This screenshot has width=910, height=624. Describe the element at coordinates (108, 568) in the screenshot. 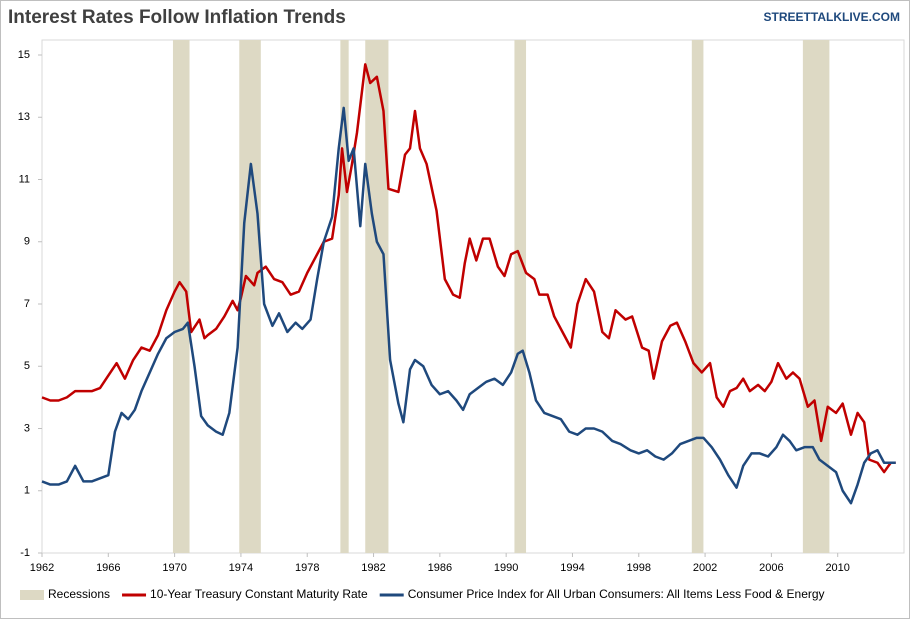

I see `x-tick-label: 1966` at that location.